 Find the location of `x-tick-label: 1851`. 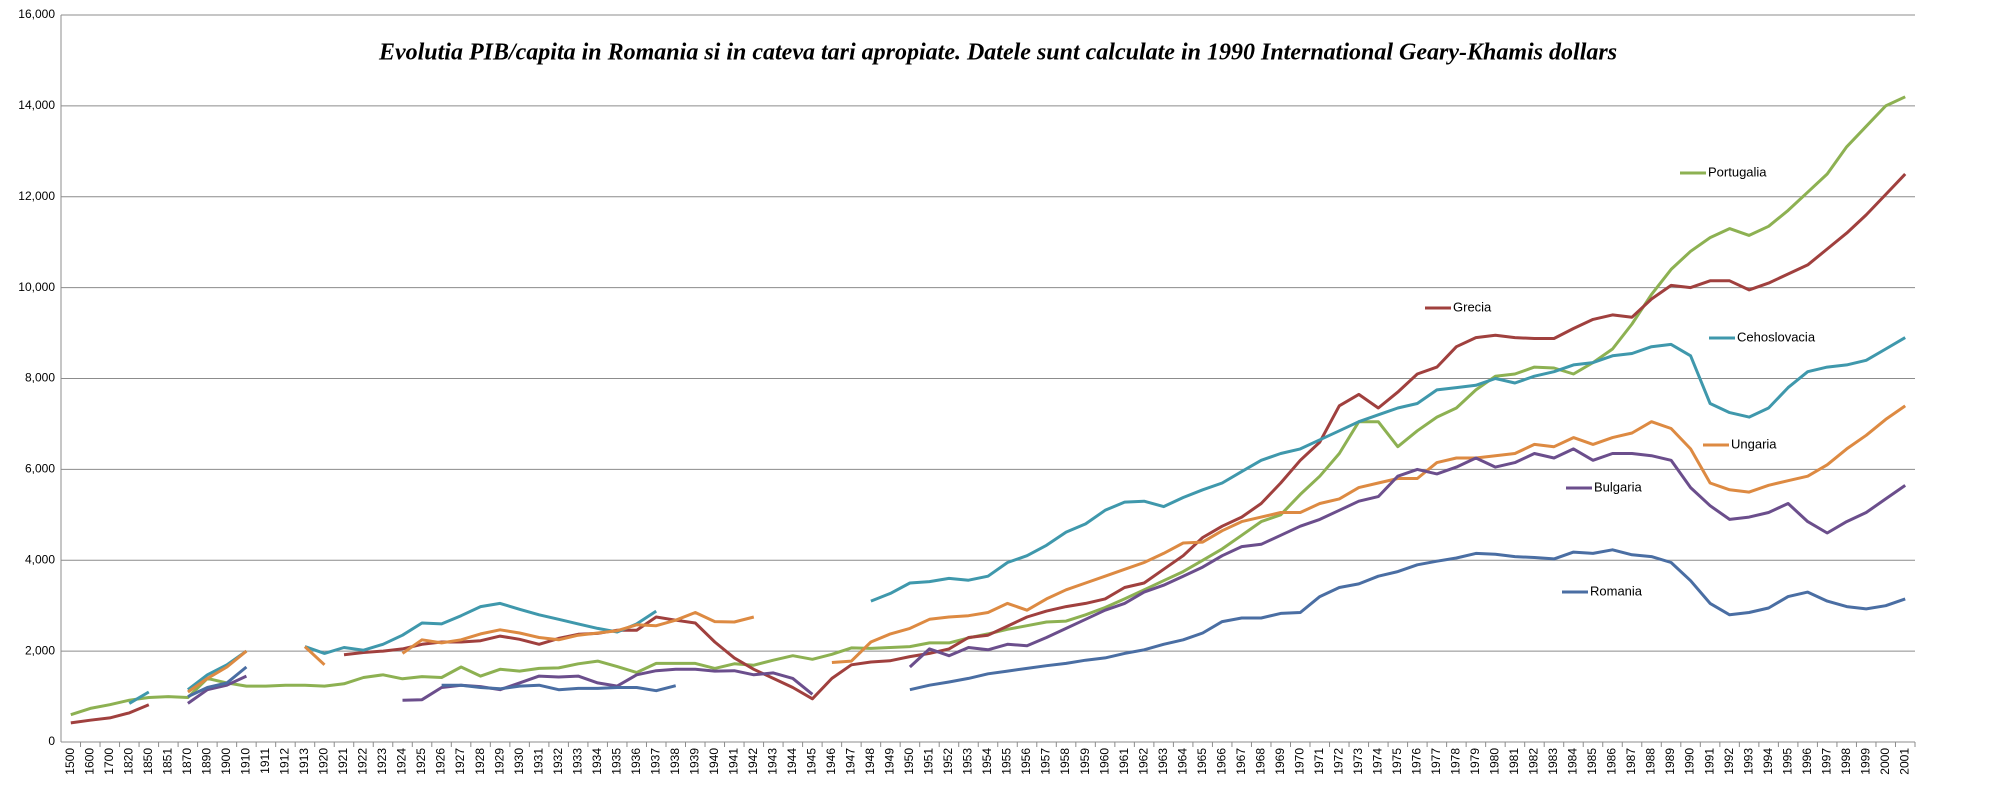

x-tick-label: 1851 is located at coordinates (168, 761).